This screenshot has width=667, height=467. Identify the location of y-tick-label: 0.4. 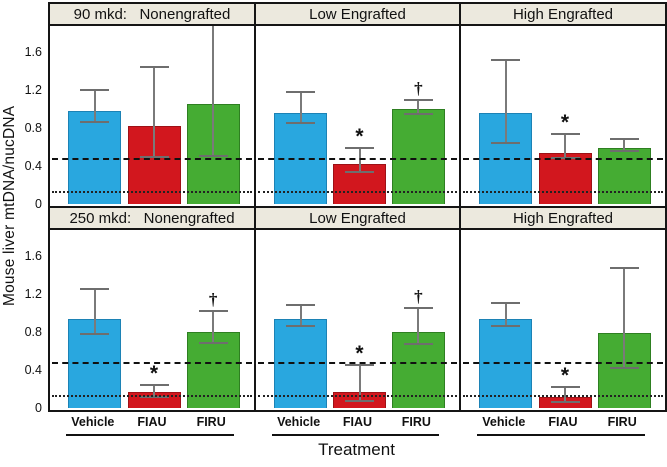
(33, 166).